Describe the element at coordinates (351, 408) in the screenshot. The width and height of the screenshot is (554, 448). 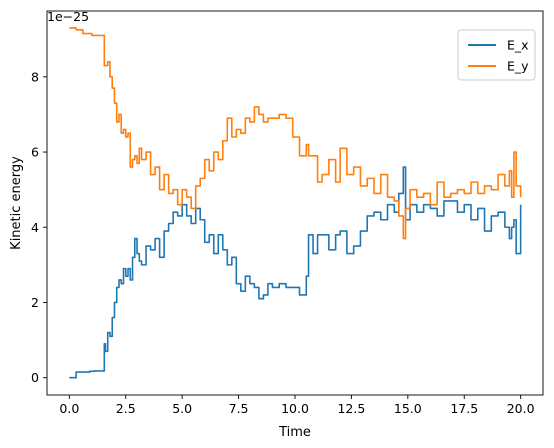
I see `x-tick-label: 12.5` at that location.